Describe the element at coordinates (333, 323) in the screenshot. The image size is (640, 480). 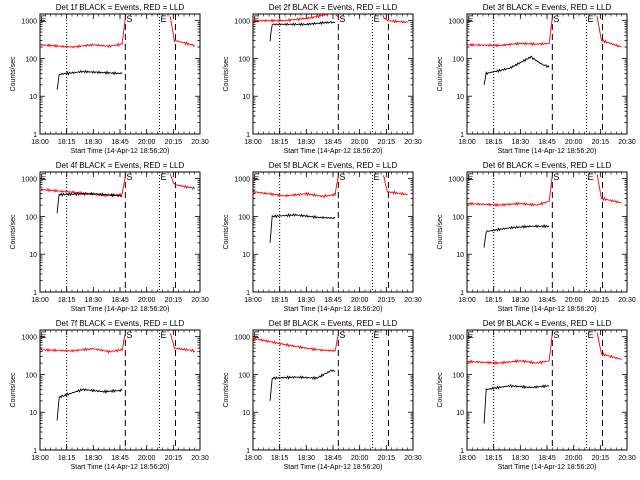
I see `panel-title: Det 8f BLACK = Events, RED = LLD` at that location.